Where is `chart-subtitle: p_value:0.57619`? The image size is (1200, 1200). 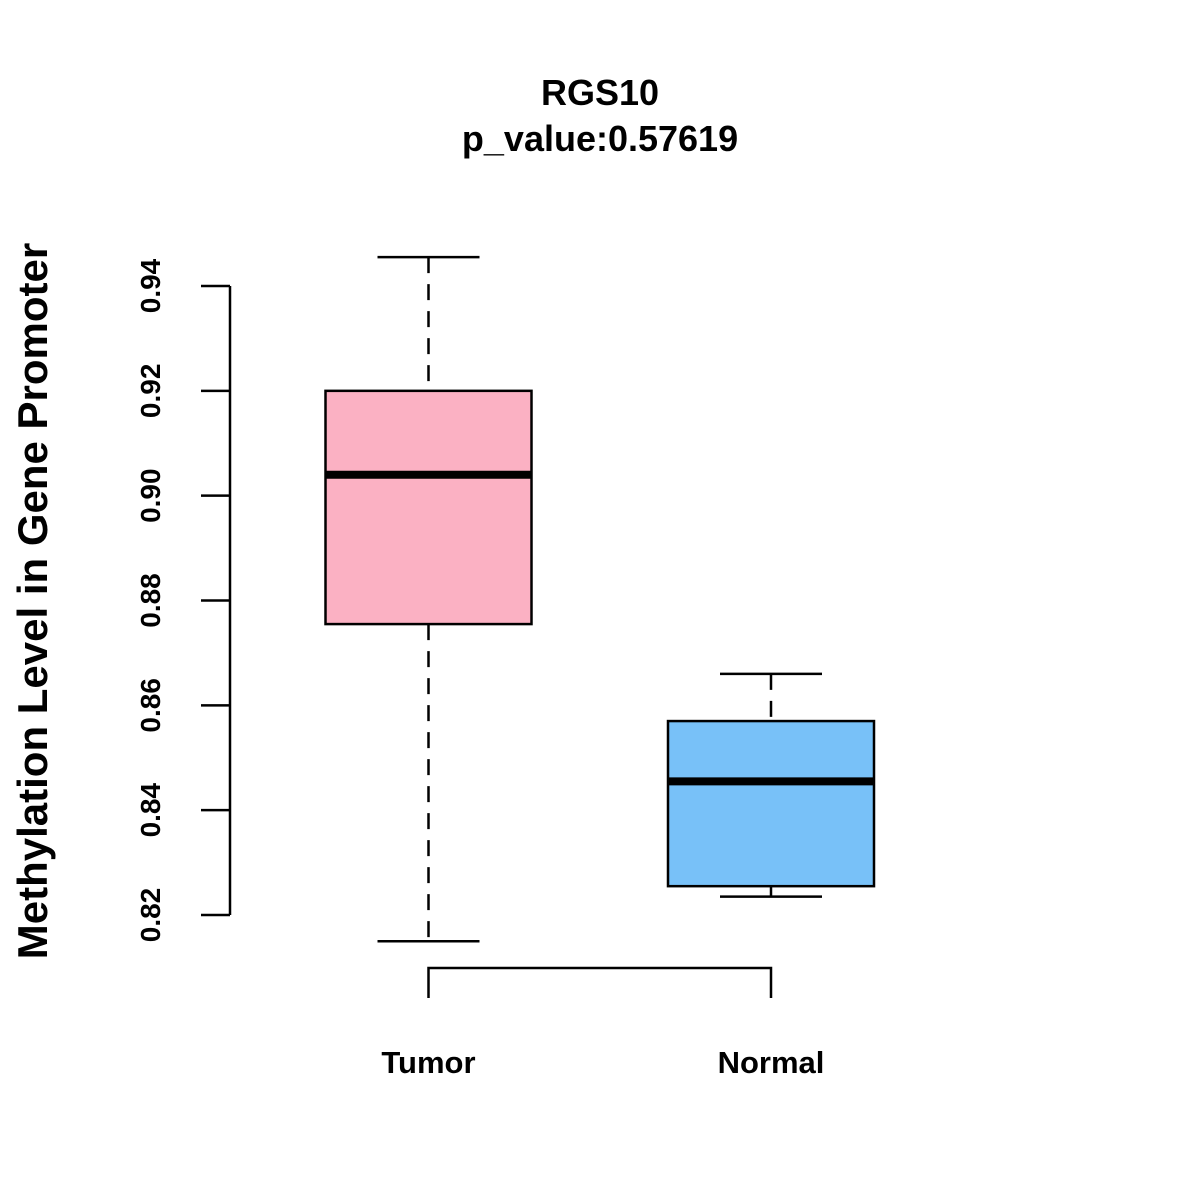
chart-subtitle: p_value:0.57619 is located at coordinates (600, 138).